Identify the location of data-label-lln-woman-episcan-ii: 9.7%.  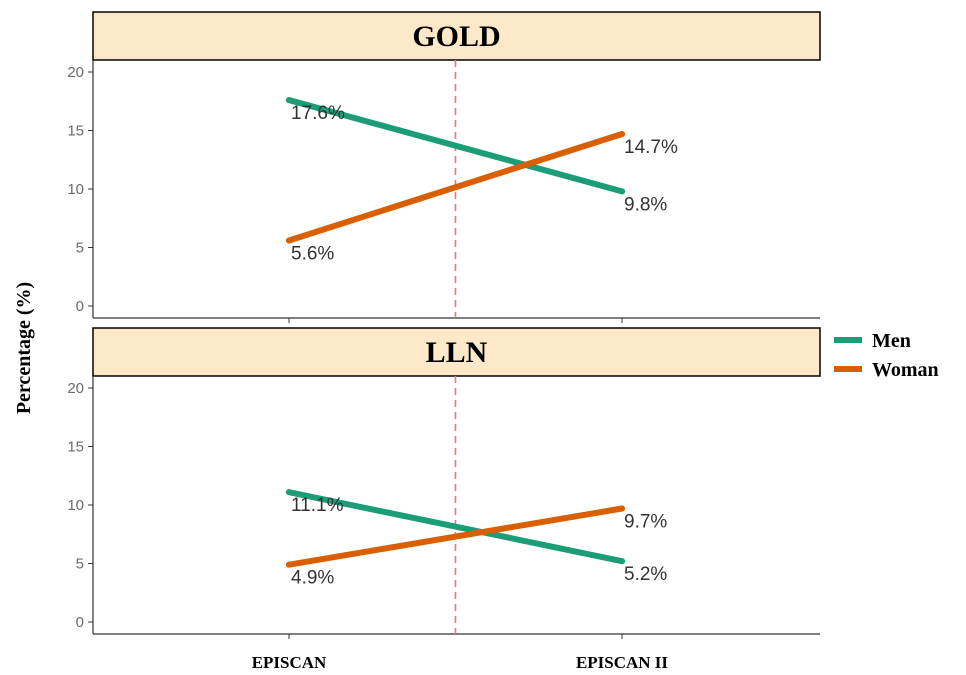
(645, 522).